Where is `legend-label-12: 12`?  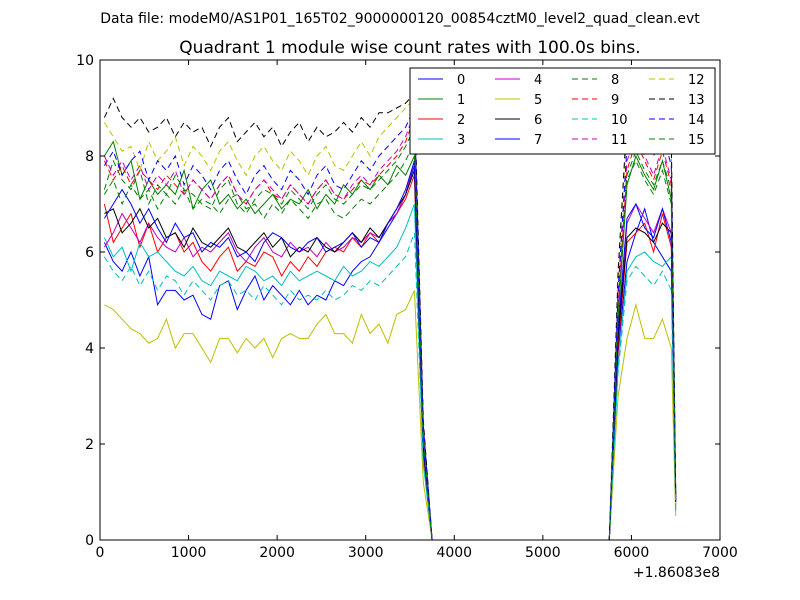 legend-label-12: 12 is located at coordinates (696, 80).